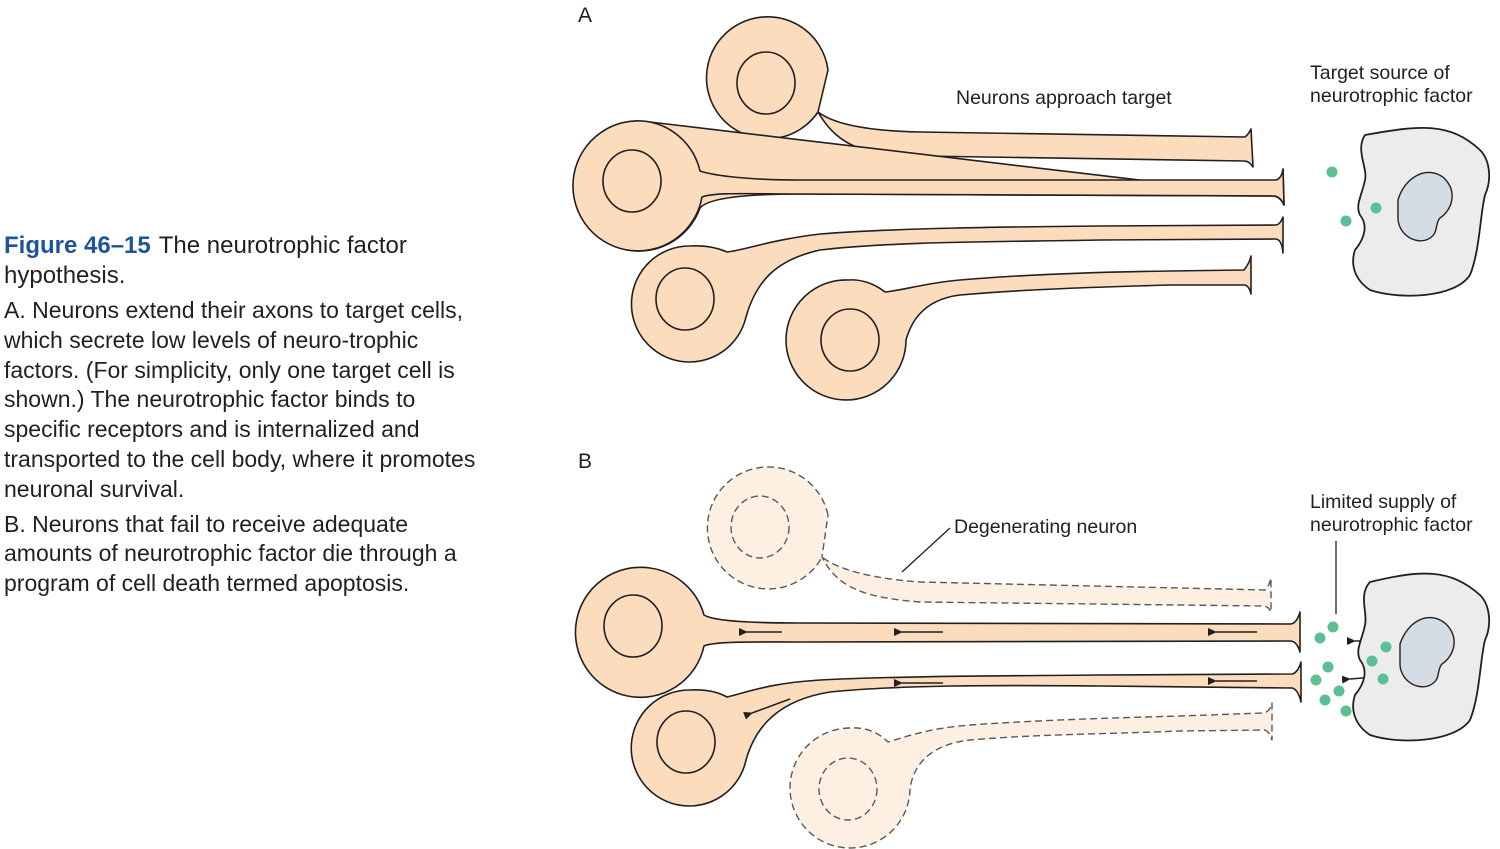 The height and width of the screenshot is (849, 1500). I want to click on label-degenerating: Degenerating neuron, so click(1045, 527).